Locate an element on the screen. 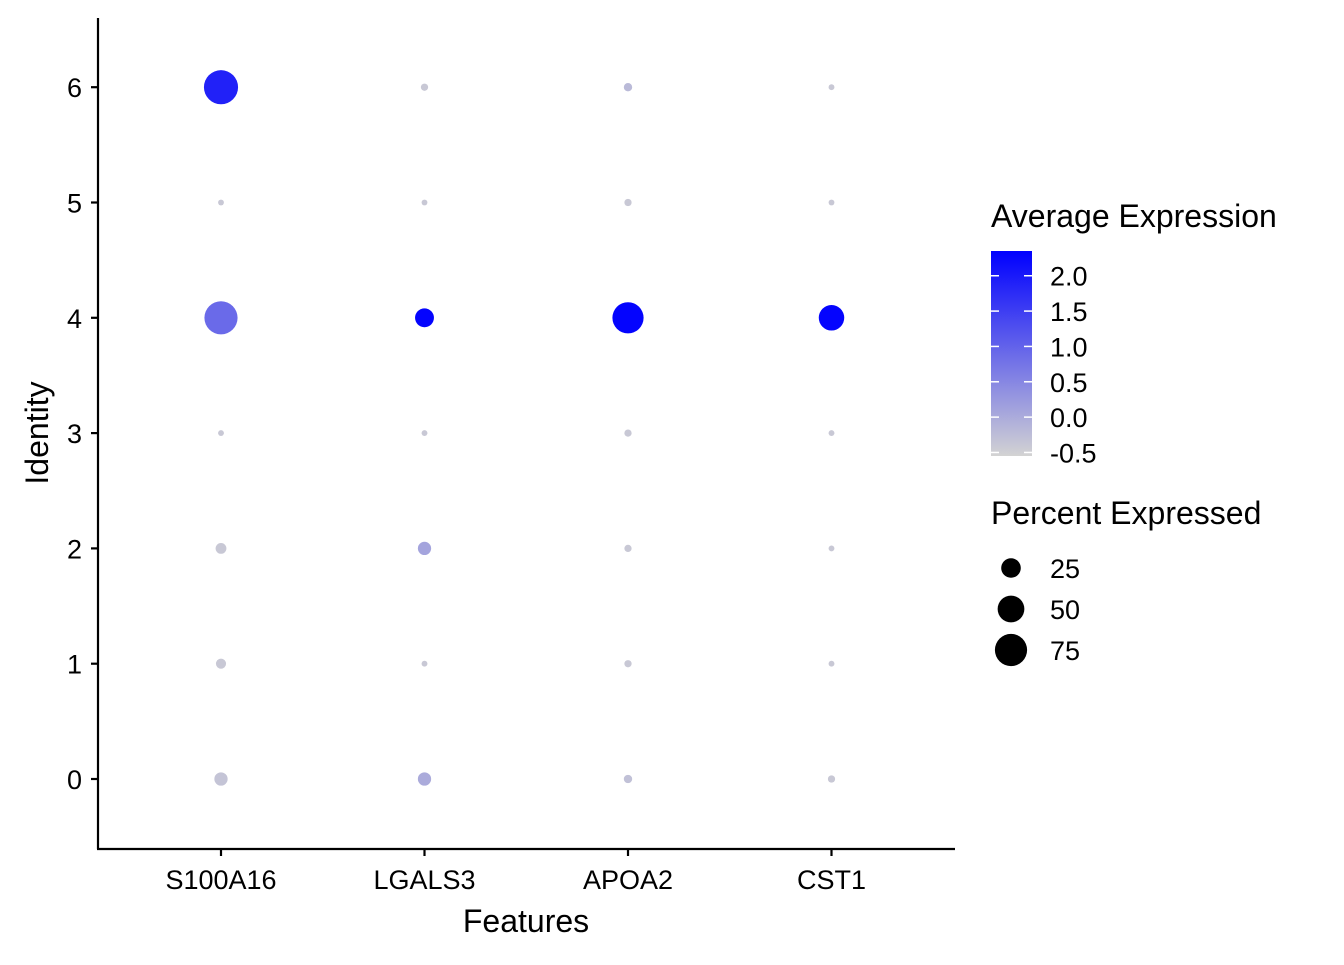 The width and height of the screenshot is (1344, 965). color-legend-label: 2.0 is located at coordinates (1069, 277).